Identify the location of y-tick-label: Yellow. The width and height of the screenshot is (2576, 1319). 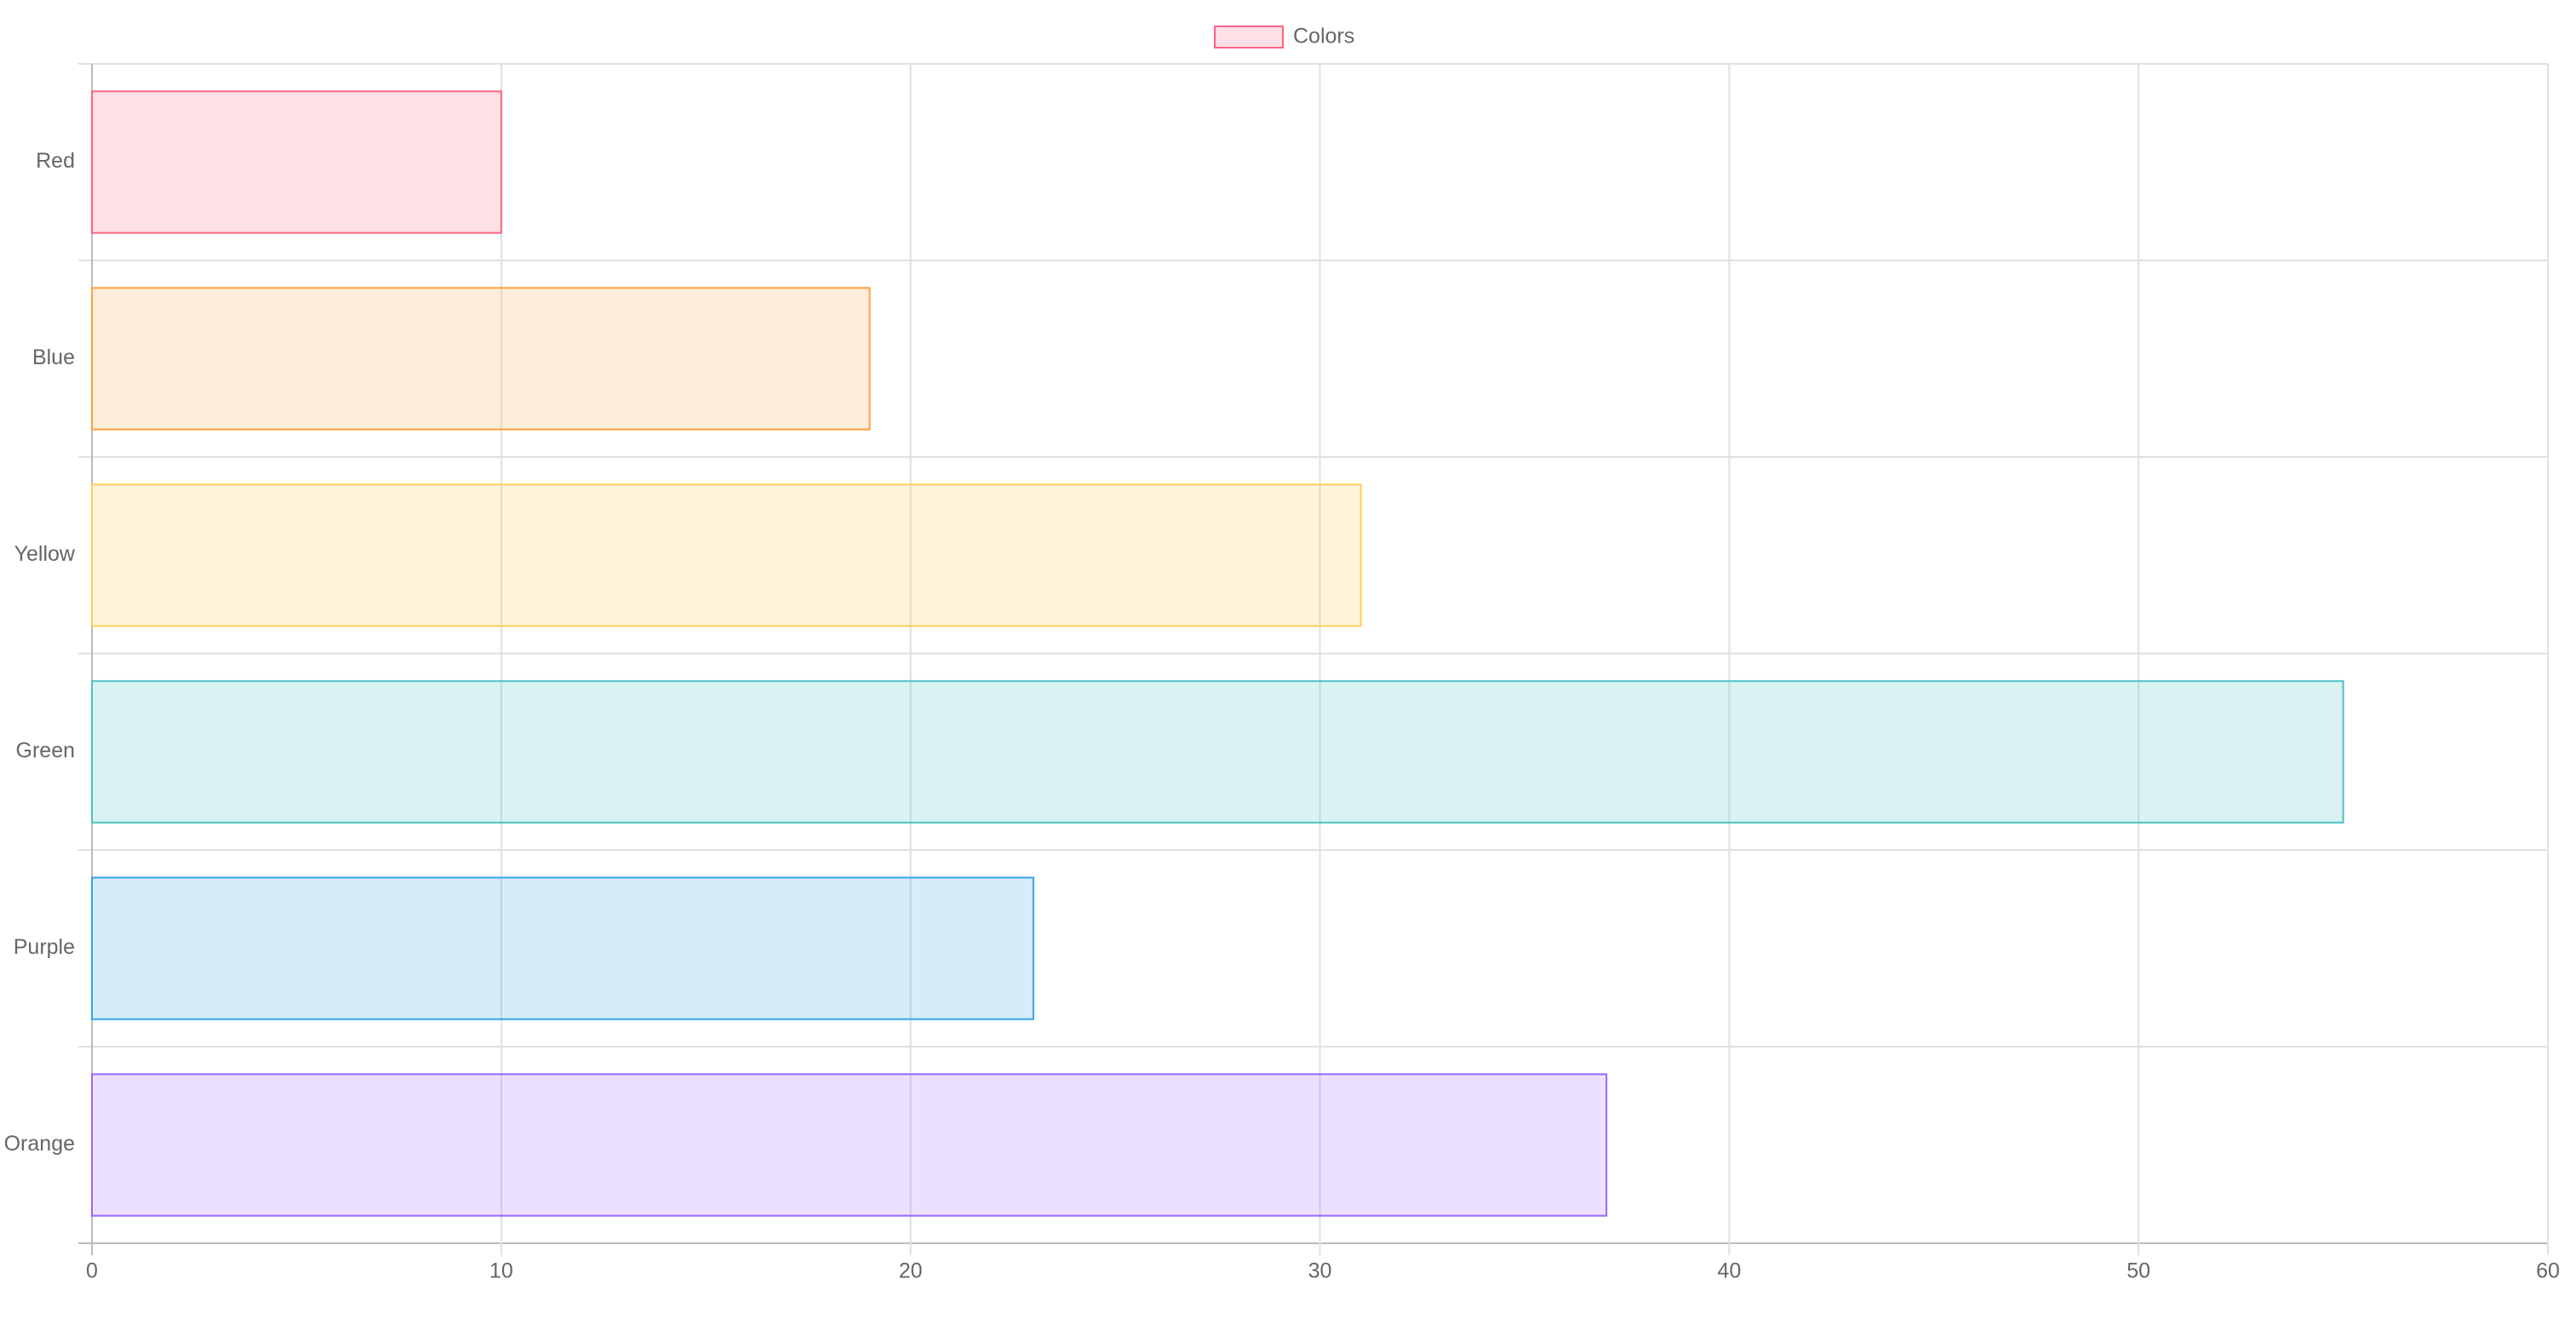
(45, 554).